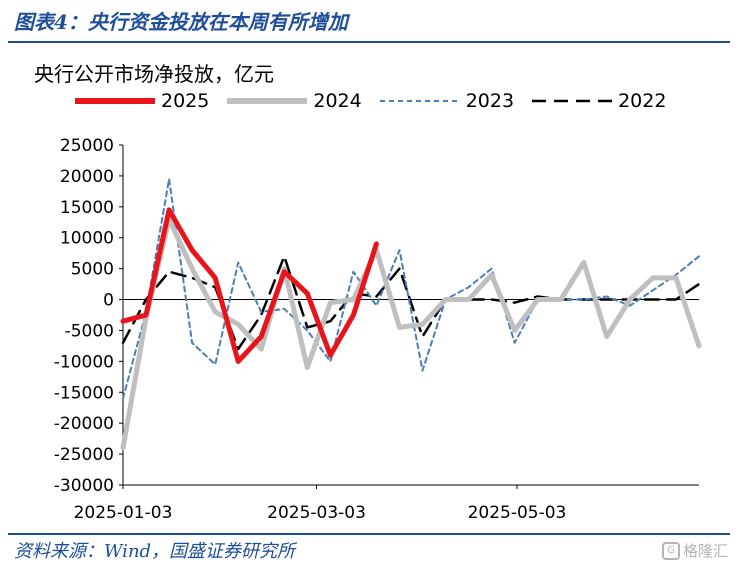  What do you see at coordinates (154, 74) in the screenshot?
I see `unit-label: 央行公开市场净投放，亿元` at bounding box center [154, 74].